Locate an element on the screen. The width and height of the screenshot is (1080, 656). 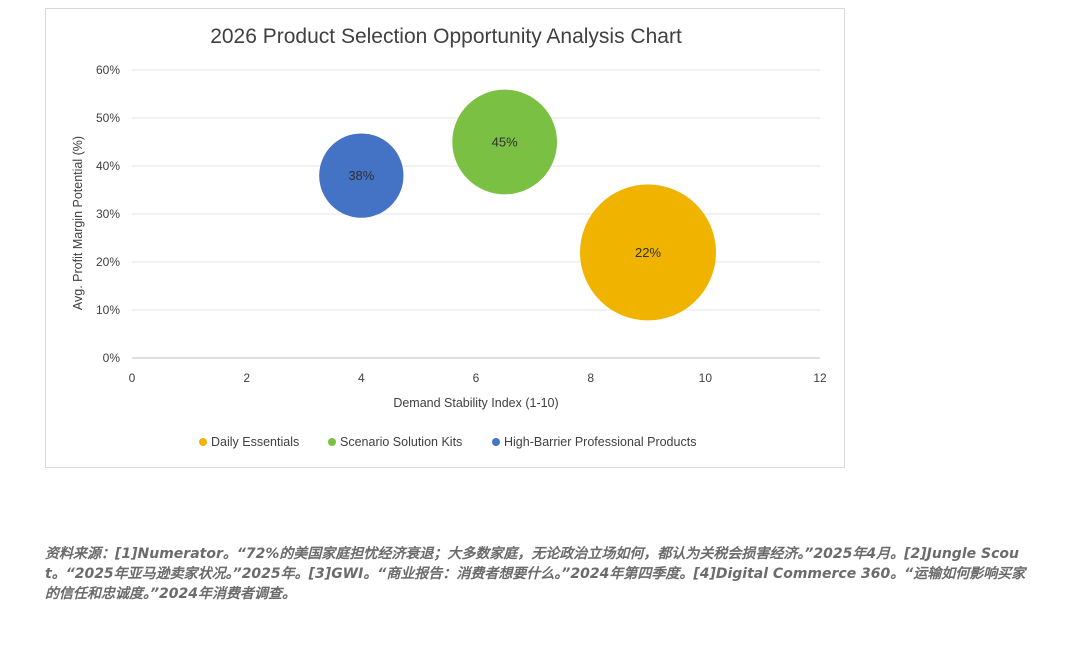
bubble-daily-essentials is located at coordinates (648, 252).